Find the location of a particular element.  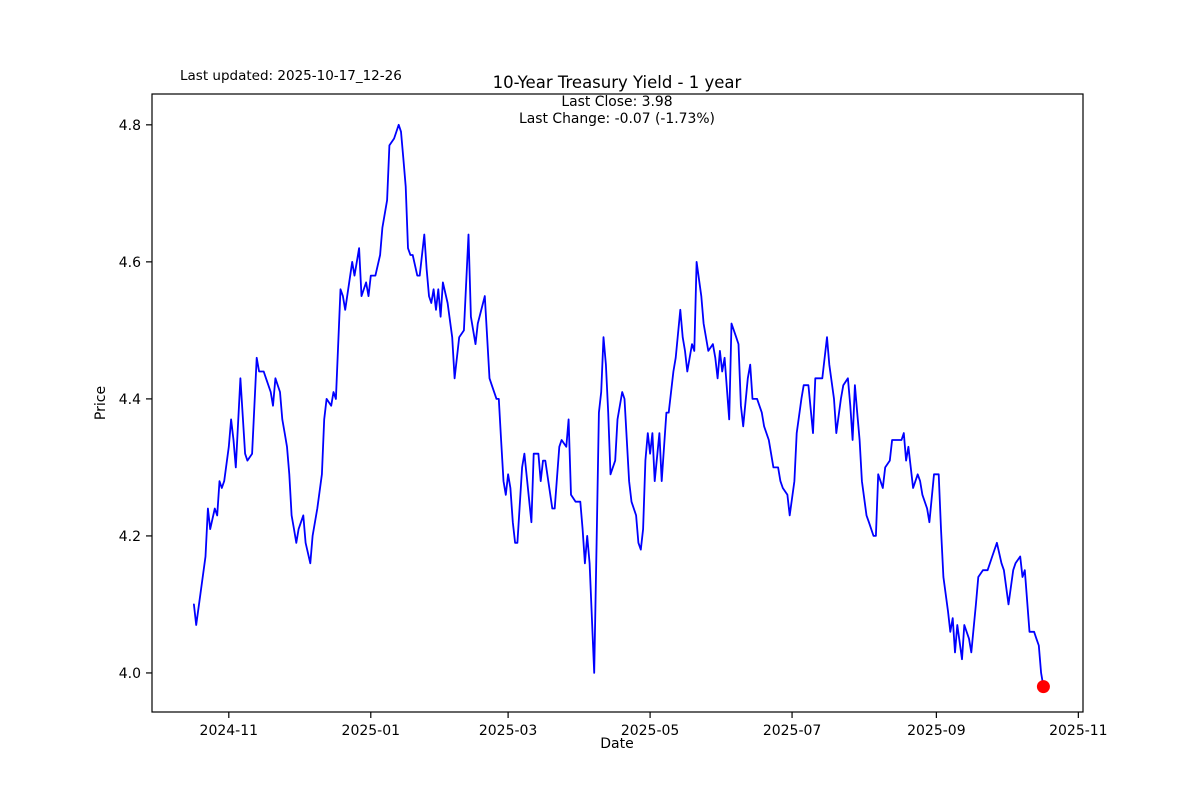

y-tick-label: 4.2 is located at coordinates (130, 537).